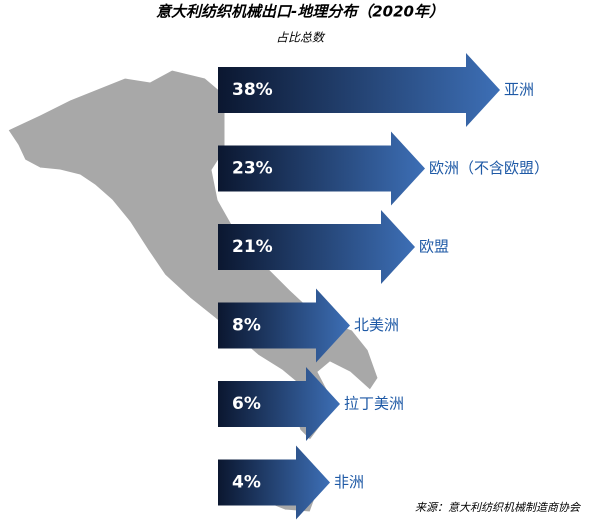 The height and width of the screenshot is (524, 600). What do you see at coordinates (434, 247) in the screenshot?
I see `category-label: 欧盟` at bounding box center [434, 247].